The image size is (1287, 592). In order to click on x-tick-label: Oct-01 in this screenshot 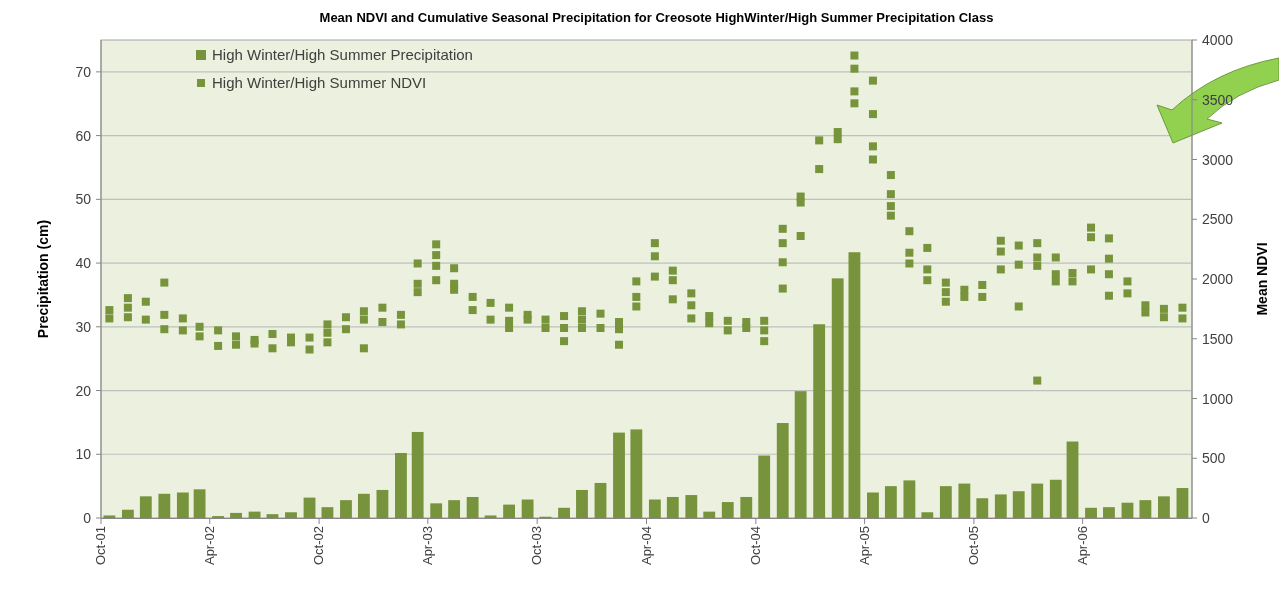, I will do `click(100, 546)`.